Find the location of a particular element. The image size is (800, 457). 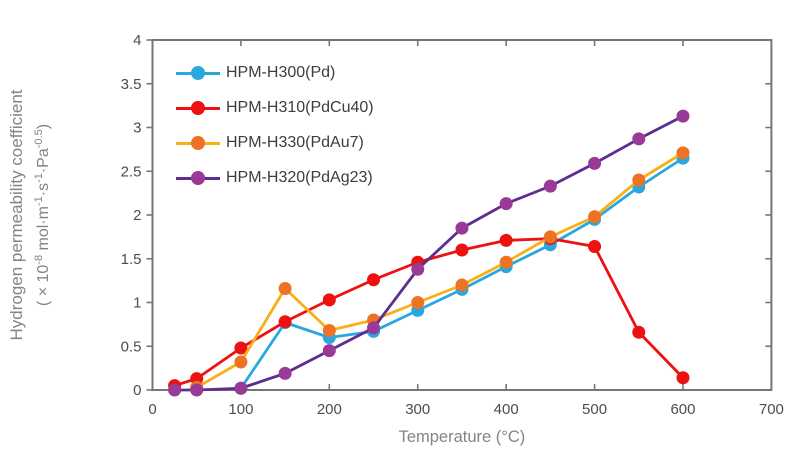

x-tick-label: 200 is located at coordinates (329, 409).